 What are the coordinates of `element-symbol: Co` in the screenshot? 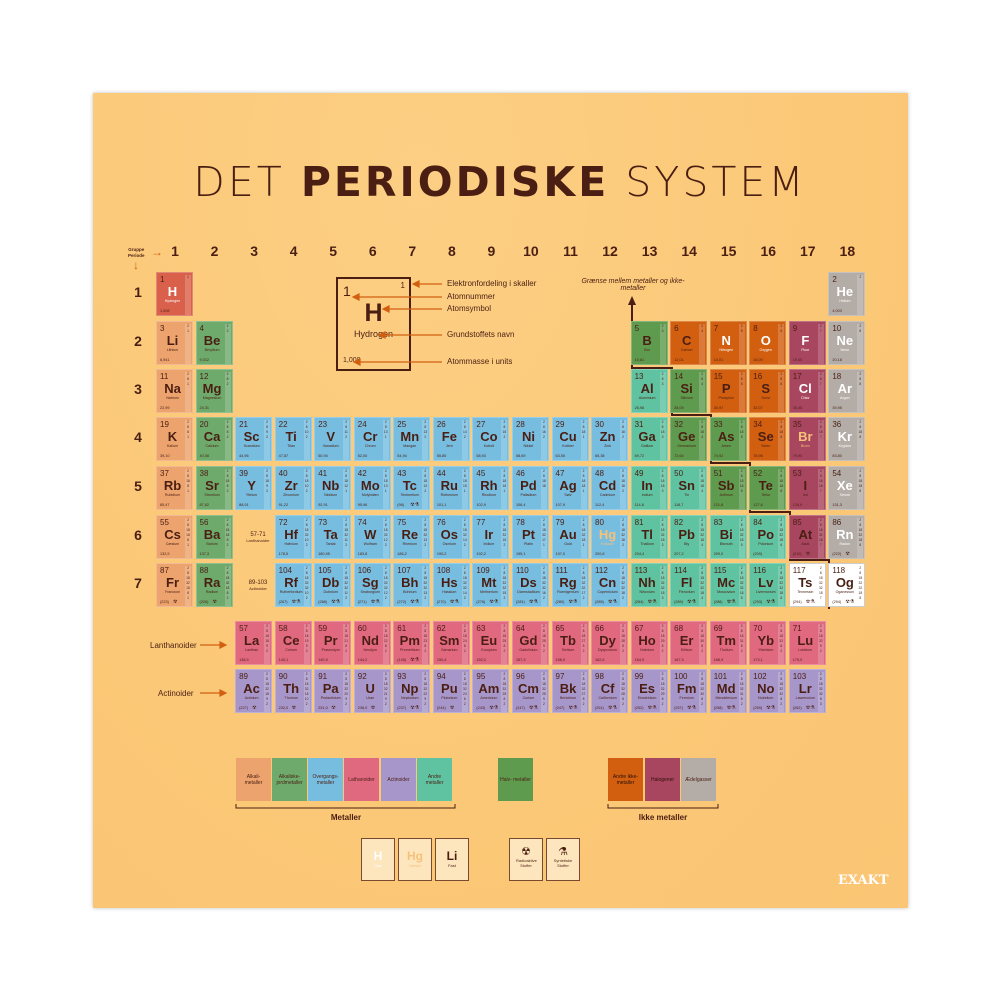 It's located at (489, 436).